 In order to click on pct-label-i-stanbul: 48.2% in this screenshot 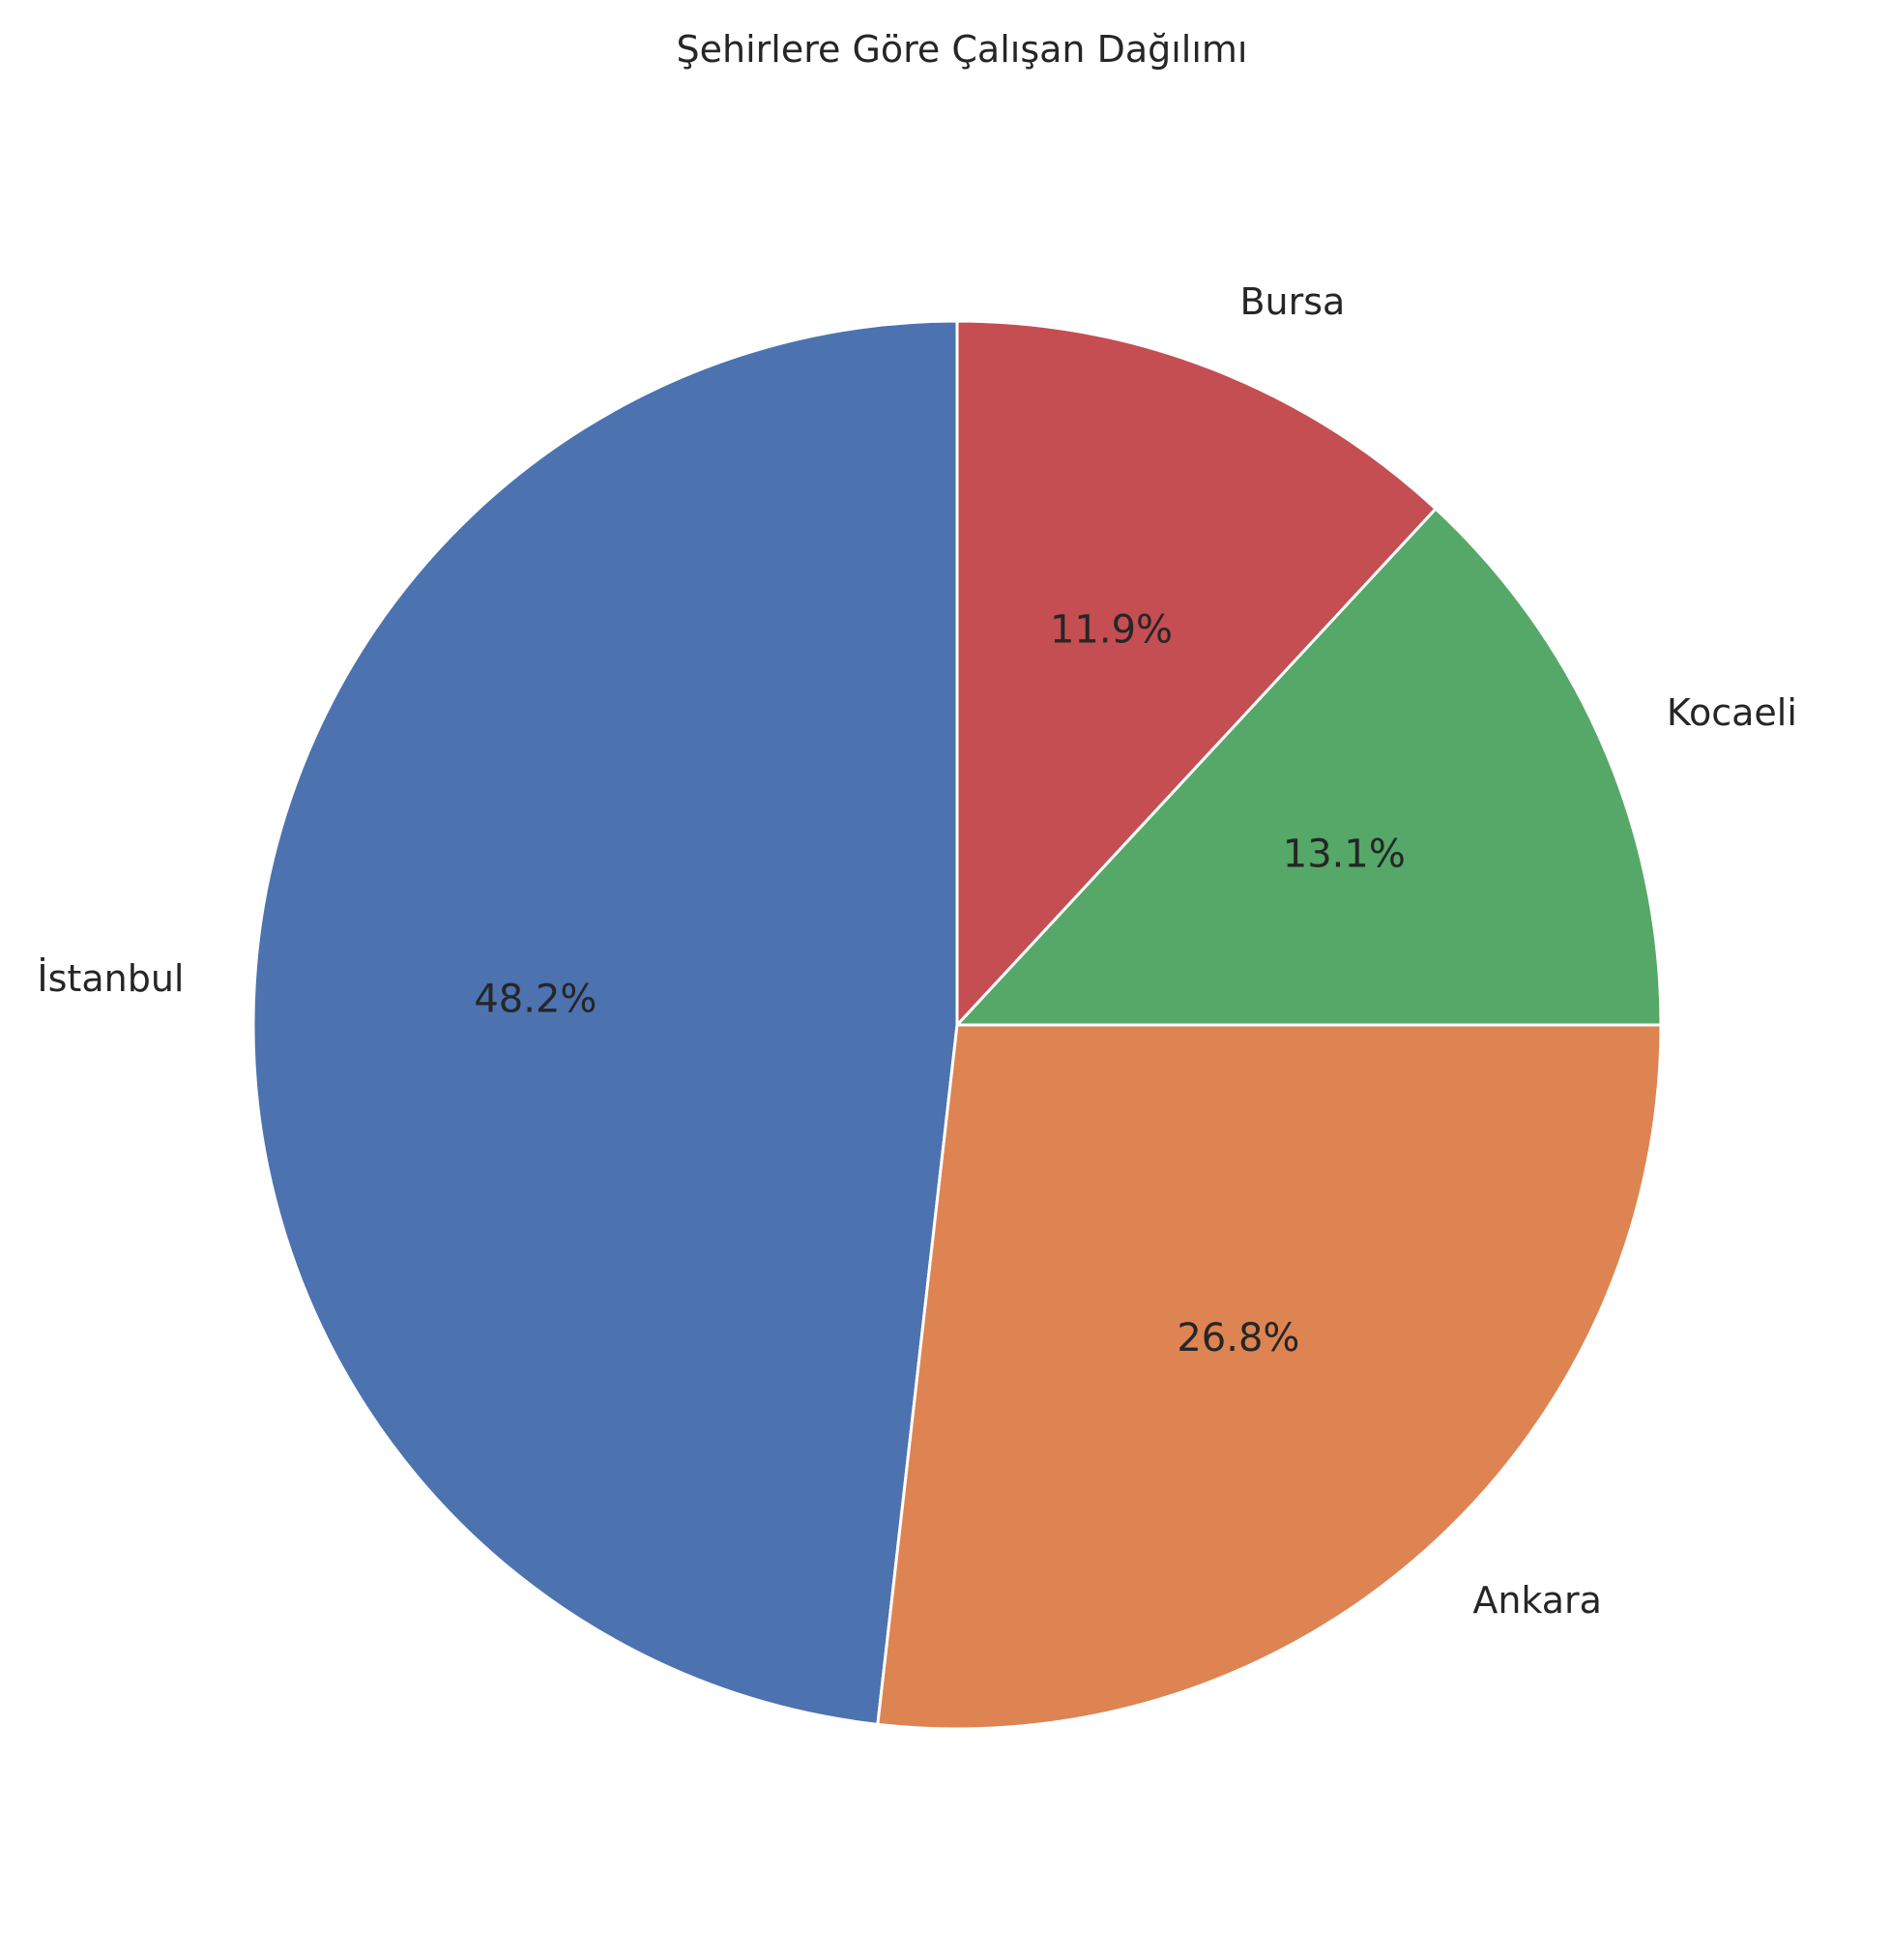, I will do `click(535, 999)`.